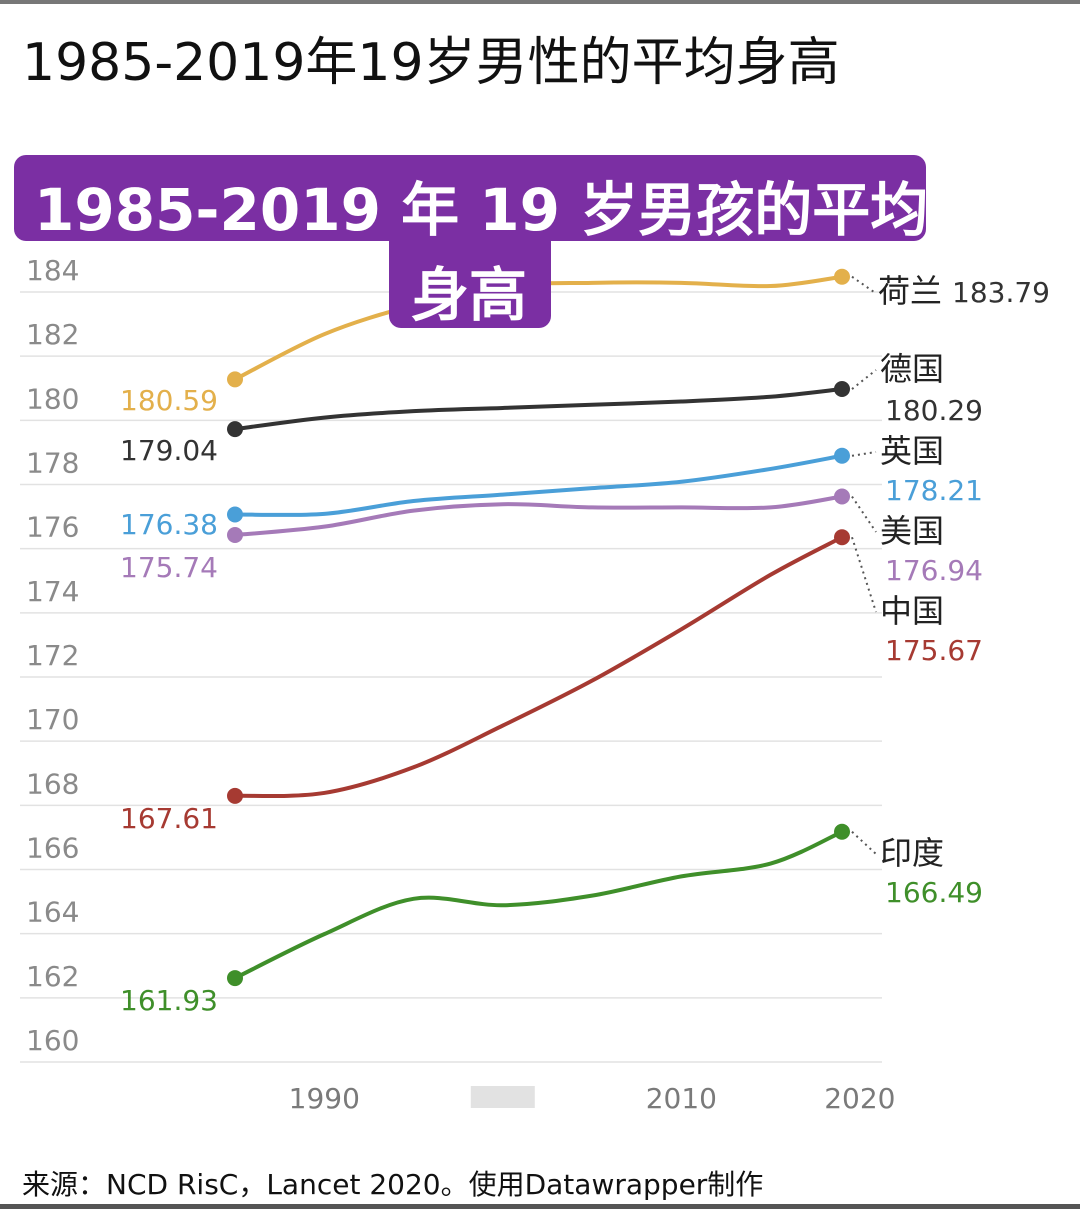 Image resolution: width=1080 pixels, height=1209 pixels. What do you see at coordinates (864, 514) in the screenshot?
I see `leader-美国` at bounding box center [864, 514].